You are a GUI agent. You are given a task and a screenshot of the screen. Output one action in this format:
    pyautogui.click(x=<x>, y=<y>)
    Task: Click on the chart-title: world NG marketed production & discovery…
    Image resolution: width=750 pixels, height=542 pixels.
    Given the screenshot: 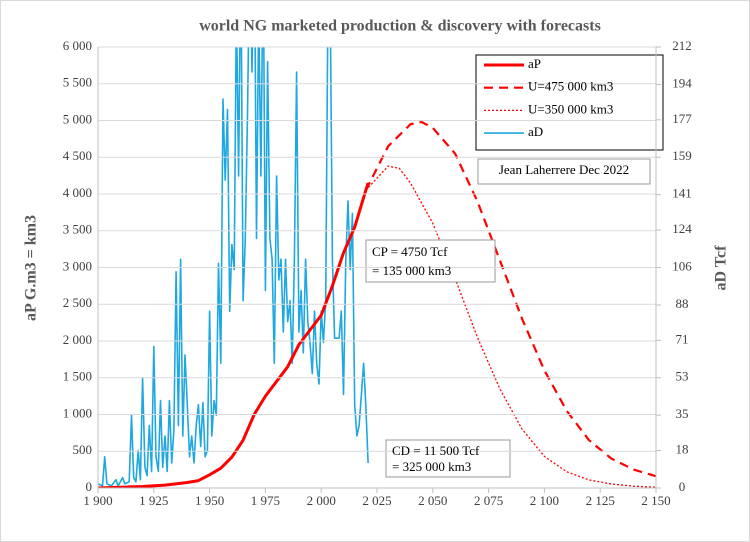 What is the action you would take?
    pyautogui.click(x=400, y=26)
    